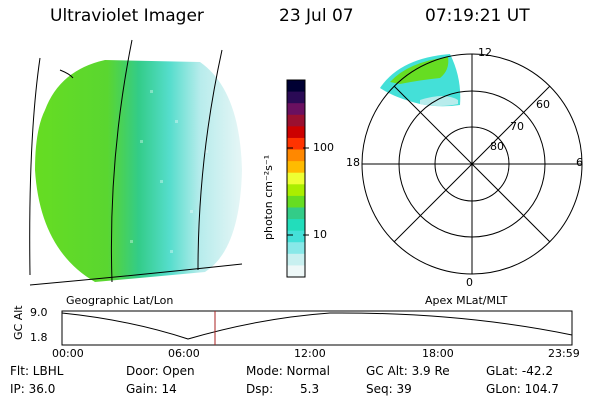 The width and height of the screenshot is (600, 400). Describe the element at coordinates (320, 234) in the screenshot. I see `colorbar-tick-10: 10` at that location.